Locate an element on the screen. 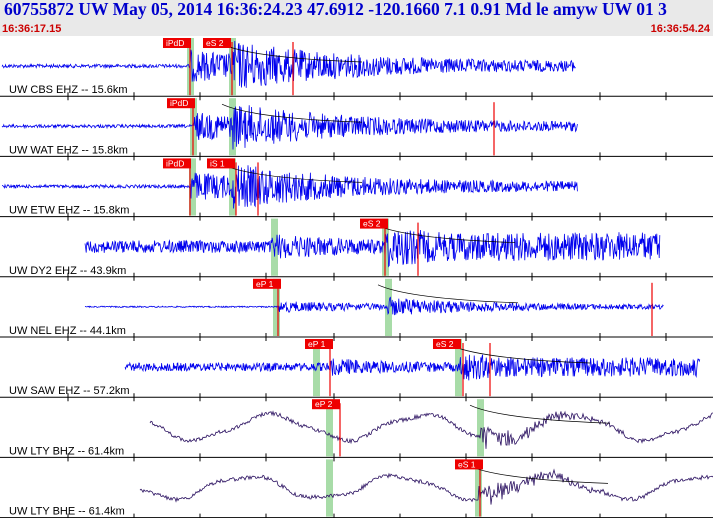  pick-text: eP 2 is located at coordinates (324, 404).